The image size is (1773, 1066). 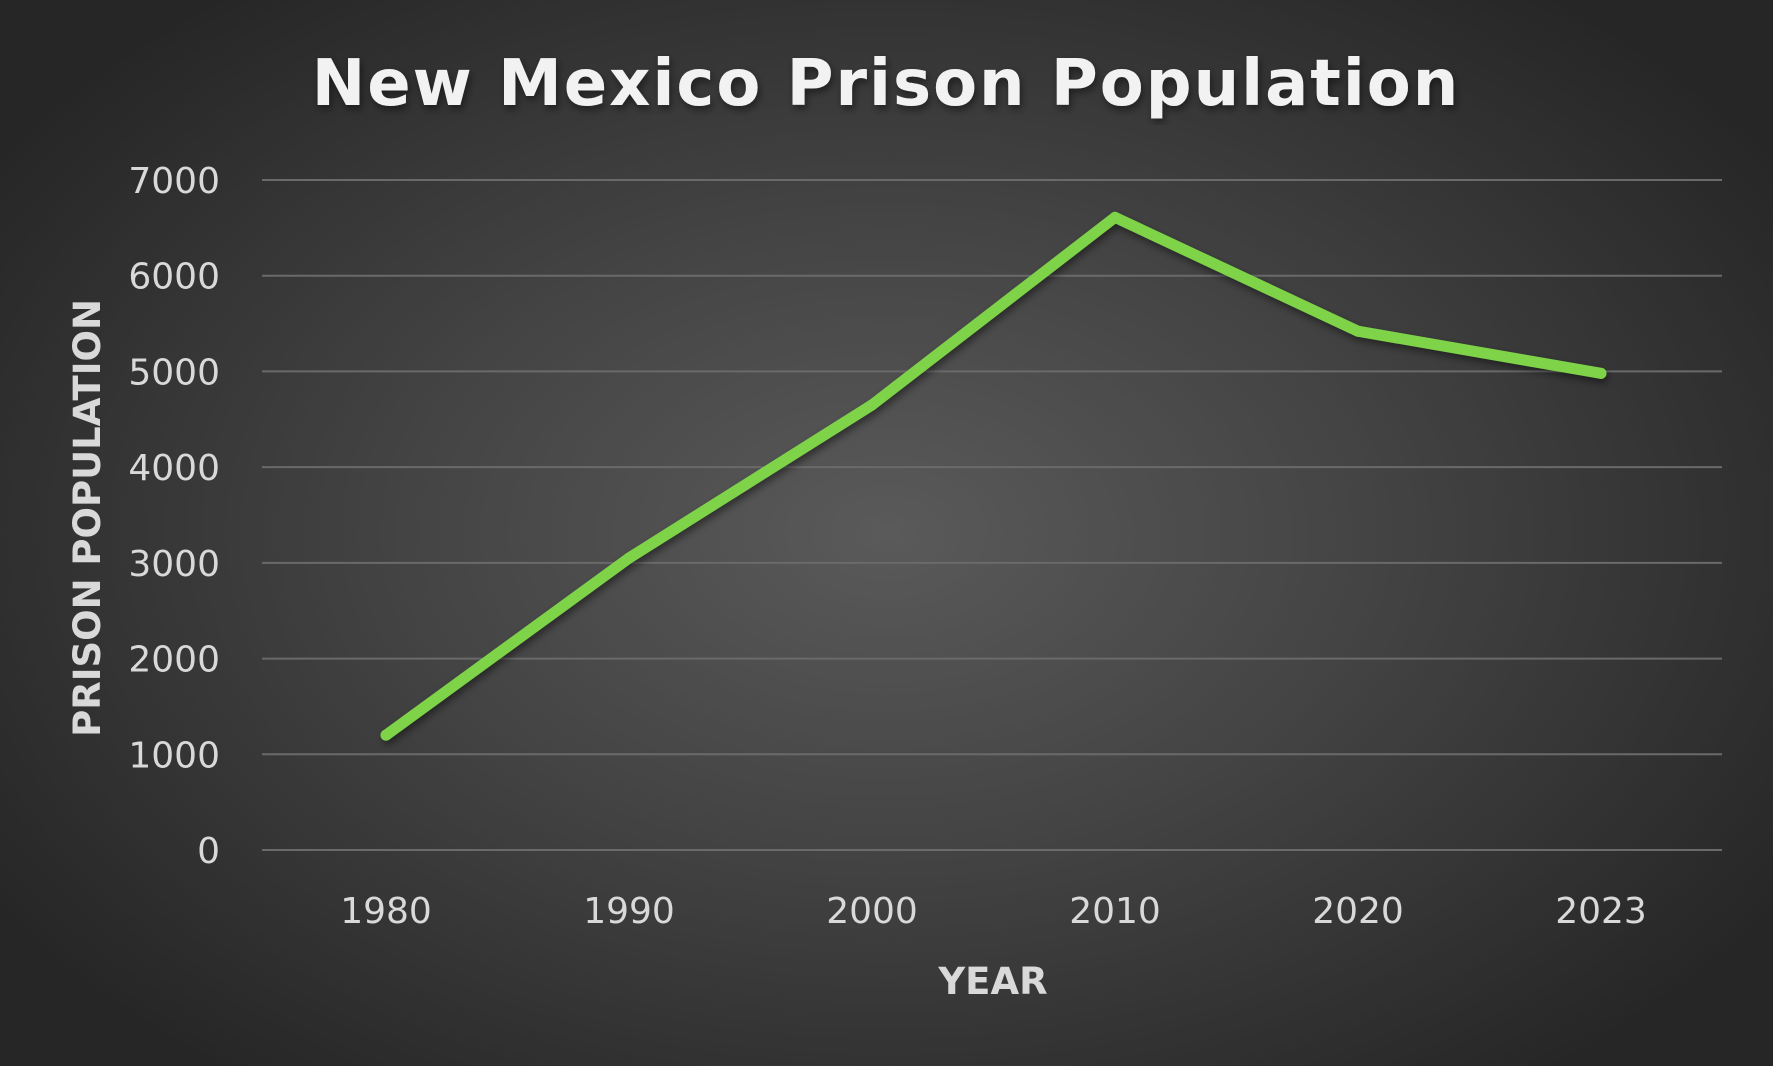 I want to click on y-tick-label: 3000, so click(x=174, y=564).